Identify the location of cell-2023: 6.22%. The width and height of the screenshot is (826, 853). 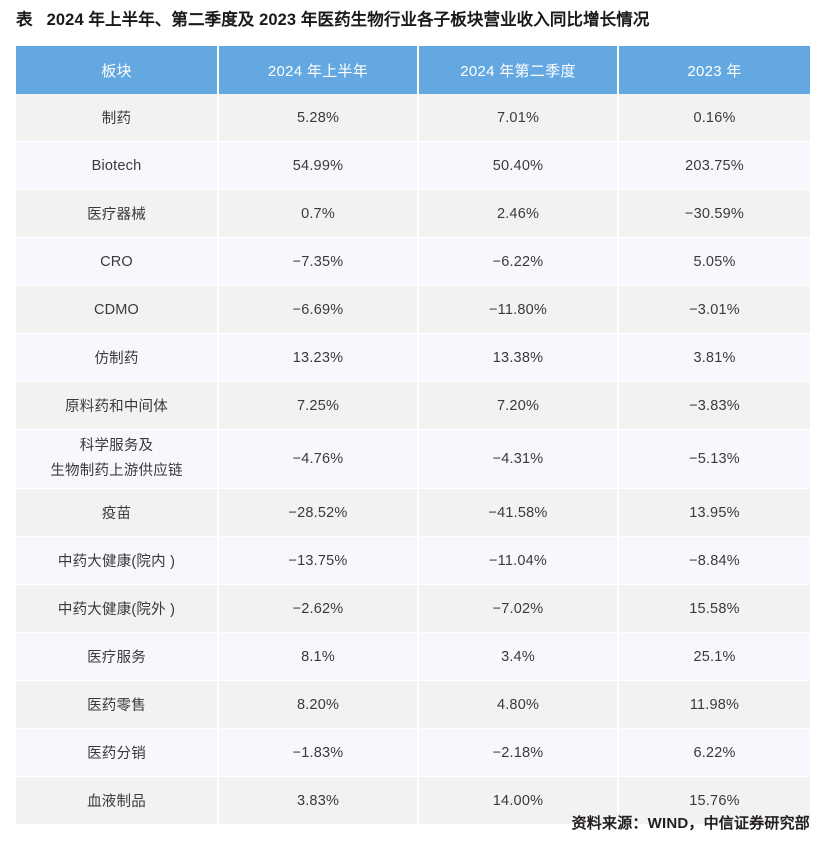
(714, 752).